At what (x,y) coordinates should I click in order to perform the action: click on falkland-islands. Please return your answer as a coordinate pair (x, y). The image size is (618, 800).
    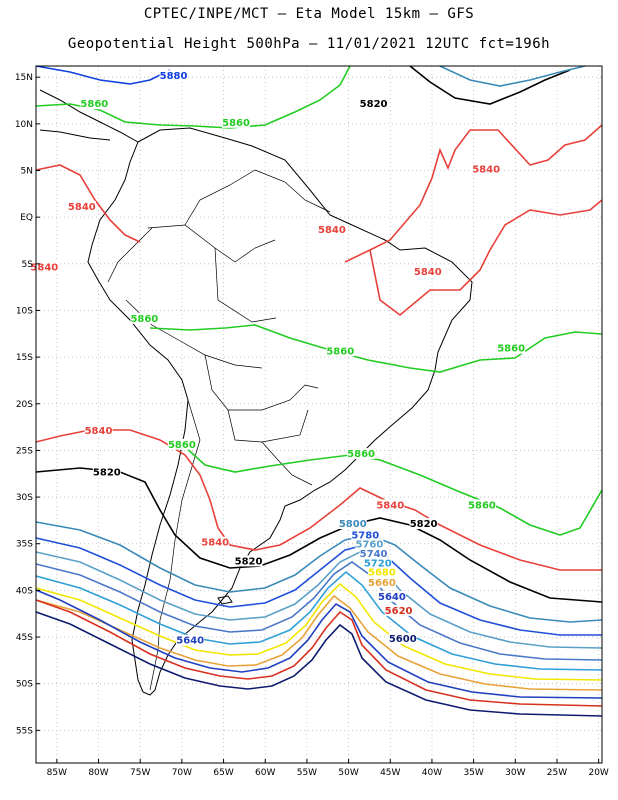
    Looking at the image, I should click on (225, 600).